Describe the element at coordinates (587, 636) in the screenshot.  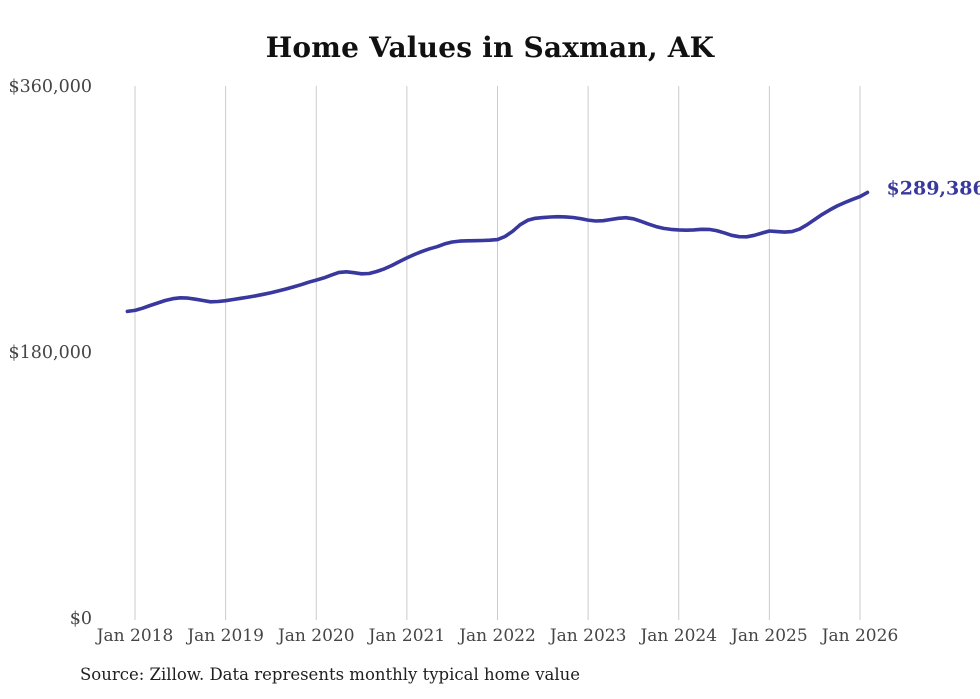
I see `x-tick-label: Jan 2023` at that location.